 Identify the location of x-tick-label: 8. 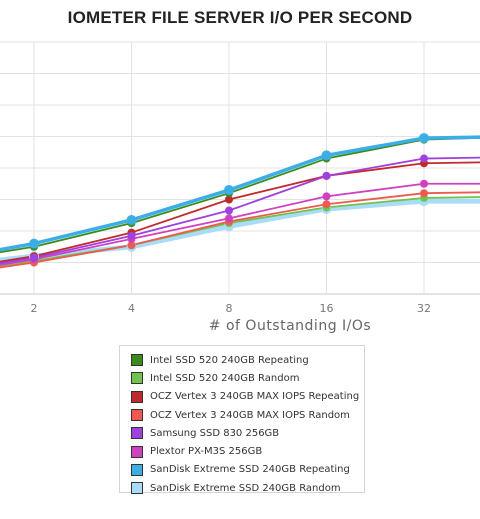
(229, 308).